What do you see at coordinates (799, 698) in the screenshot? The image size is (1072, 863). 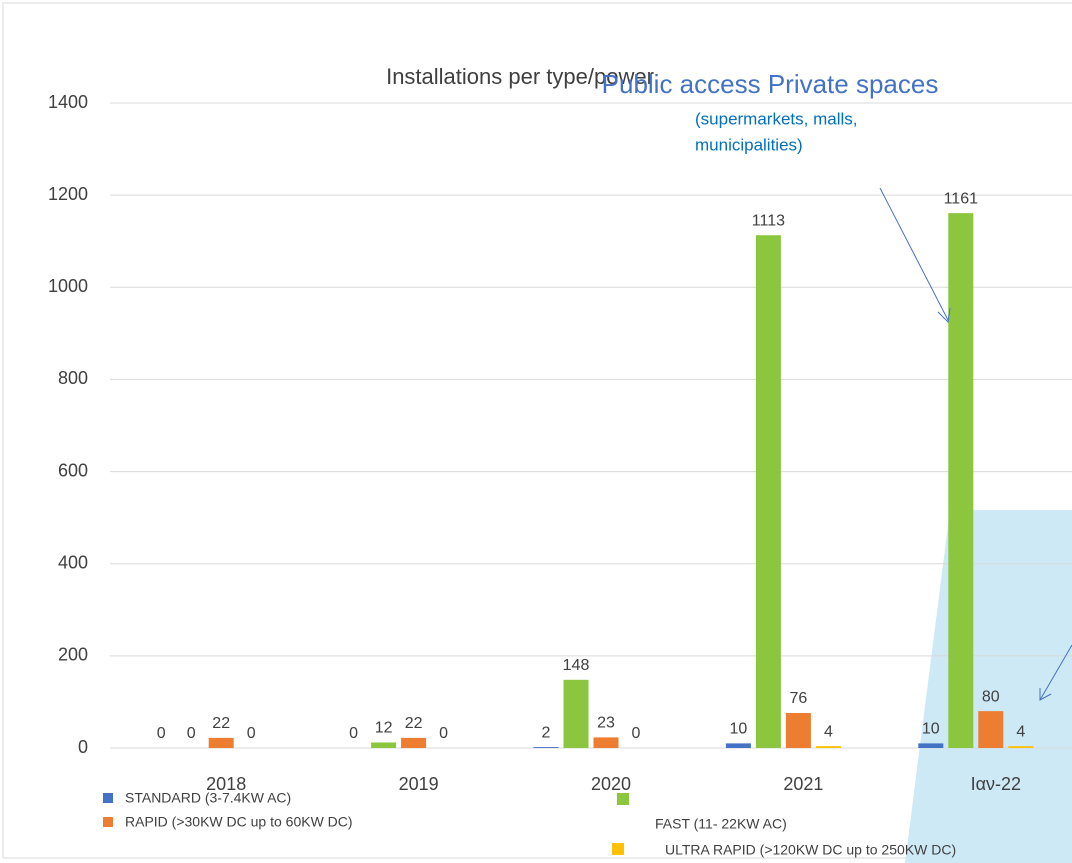 I see `data-label: 76` at bounding box center [799, 698].